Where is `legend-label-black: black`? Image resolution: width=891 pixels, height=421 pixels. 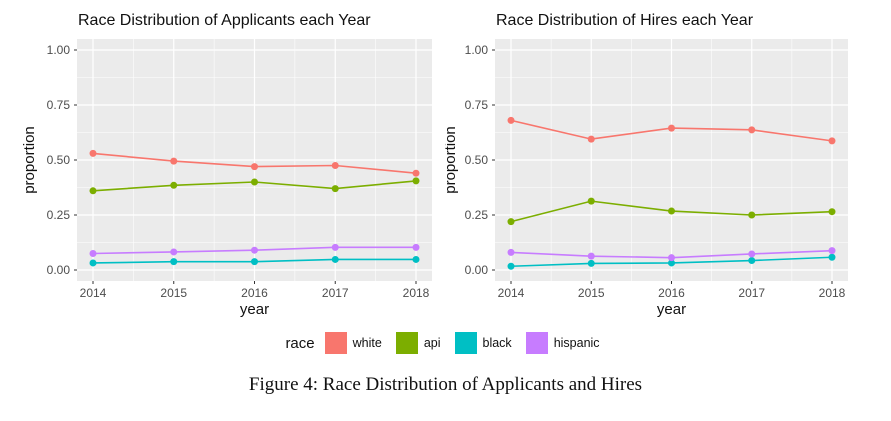 legend-label-black: black is located at coordinates (497, 343).